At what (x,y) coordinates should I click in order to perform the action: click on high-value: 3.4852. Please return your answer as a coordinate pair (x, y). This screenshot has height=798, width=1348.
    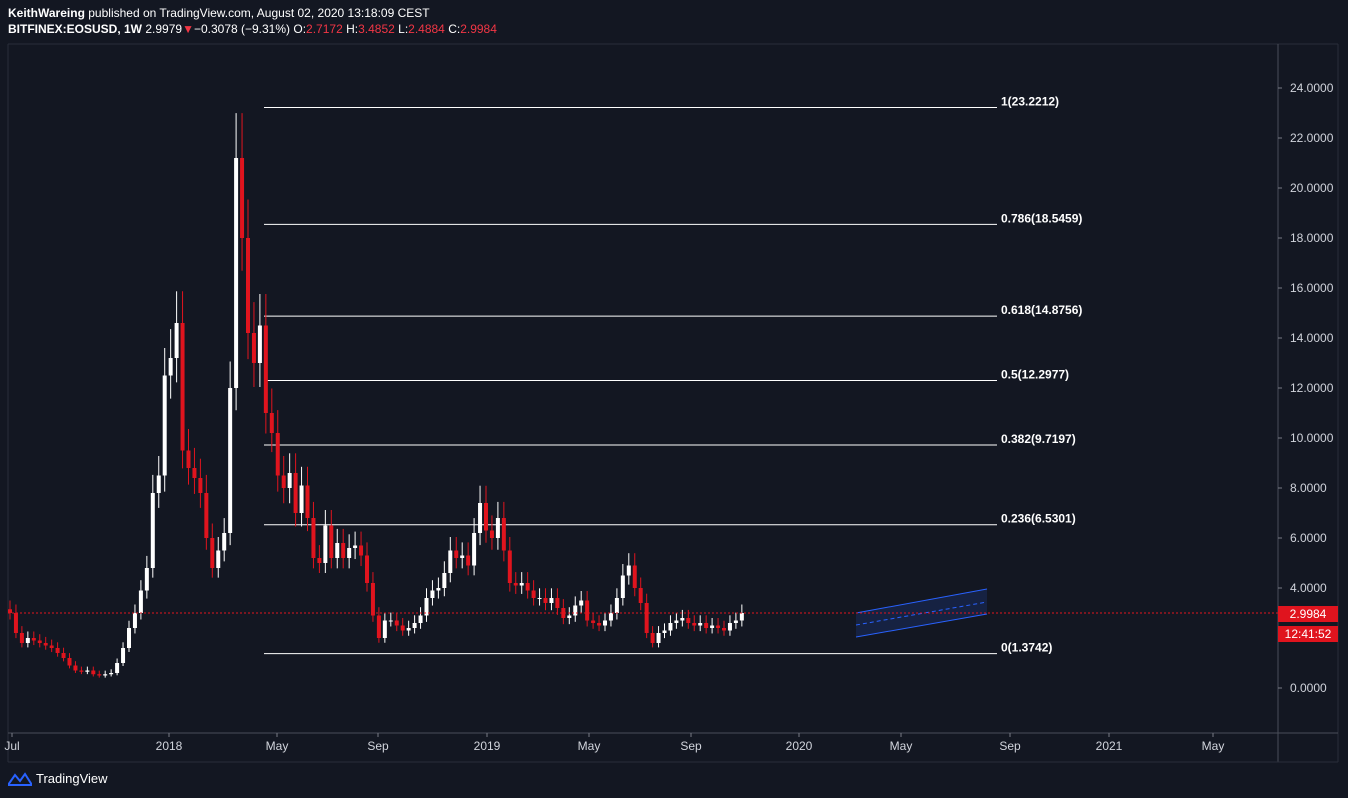
    Looking at the image, I should click on (376, 29).